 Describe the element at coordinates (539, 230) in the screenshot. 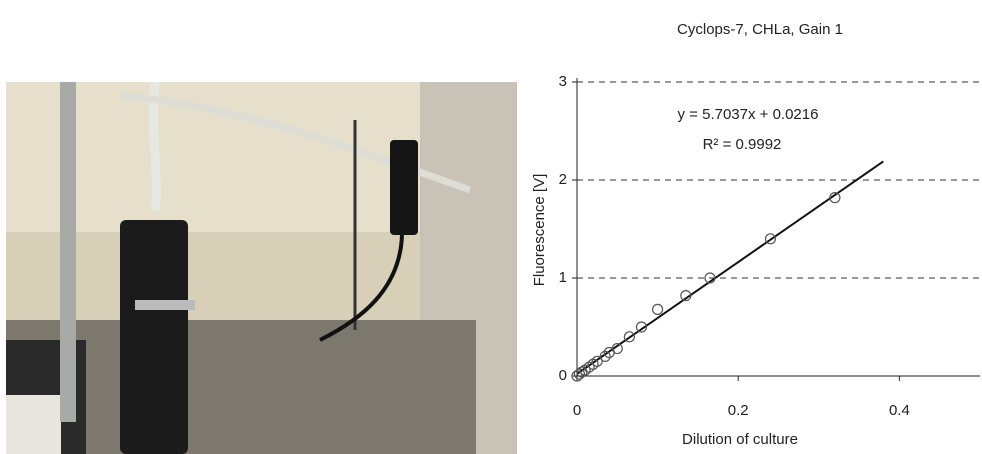

I see `y-axis-label: Fluorescence [V]` at that location.